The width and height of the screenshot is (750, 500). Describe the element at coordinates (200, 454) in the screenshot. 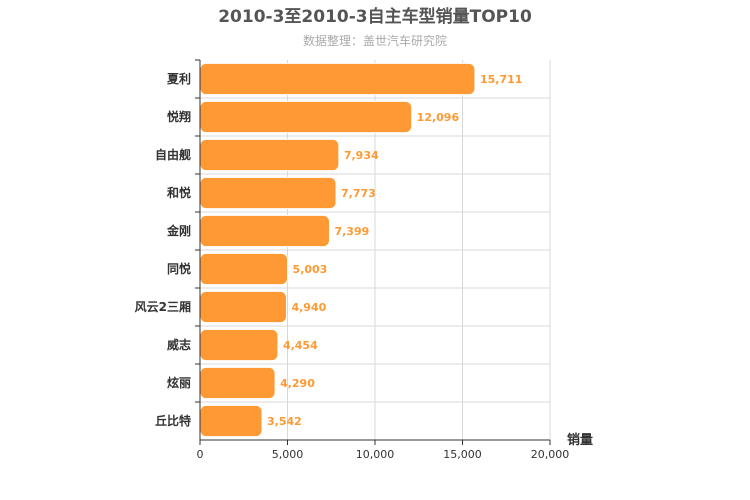

I see `x-tick-label: 0` at that location.